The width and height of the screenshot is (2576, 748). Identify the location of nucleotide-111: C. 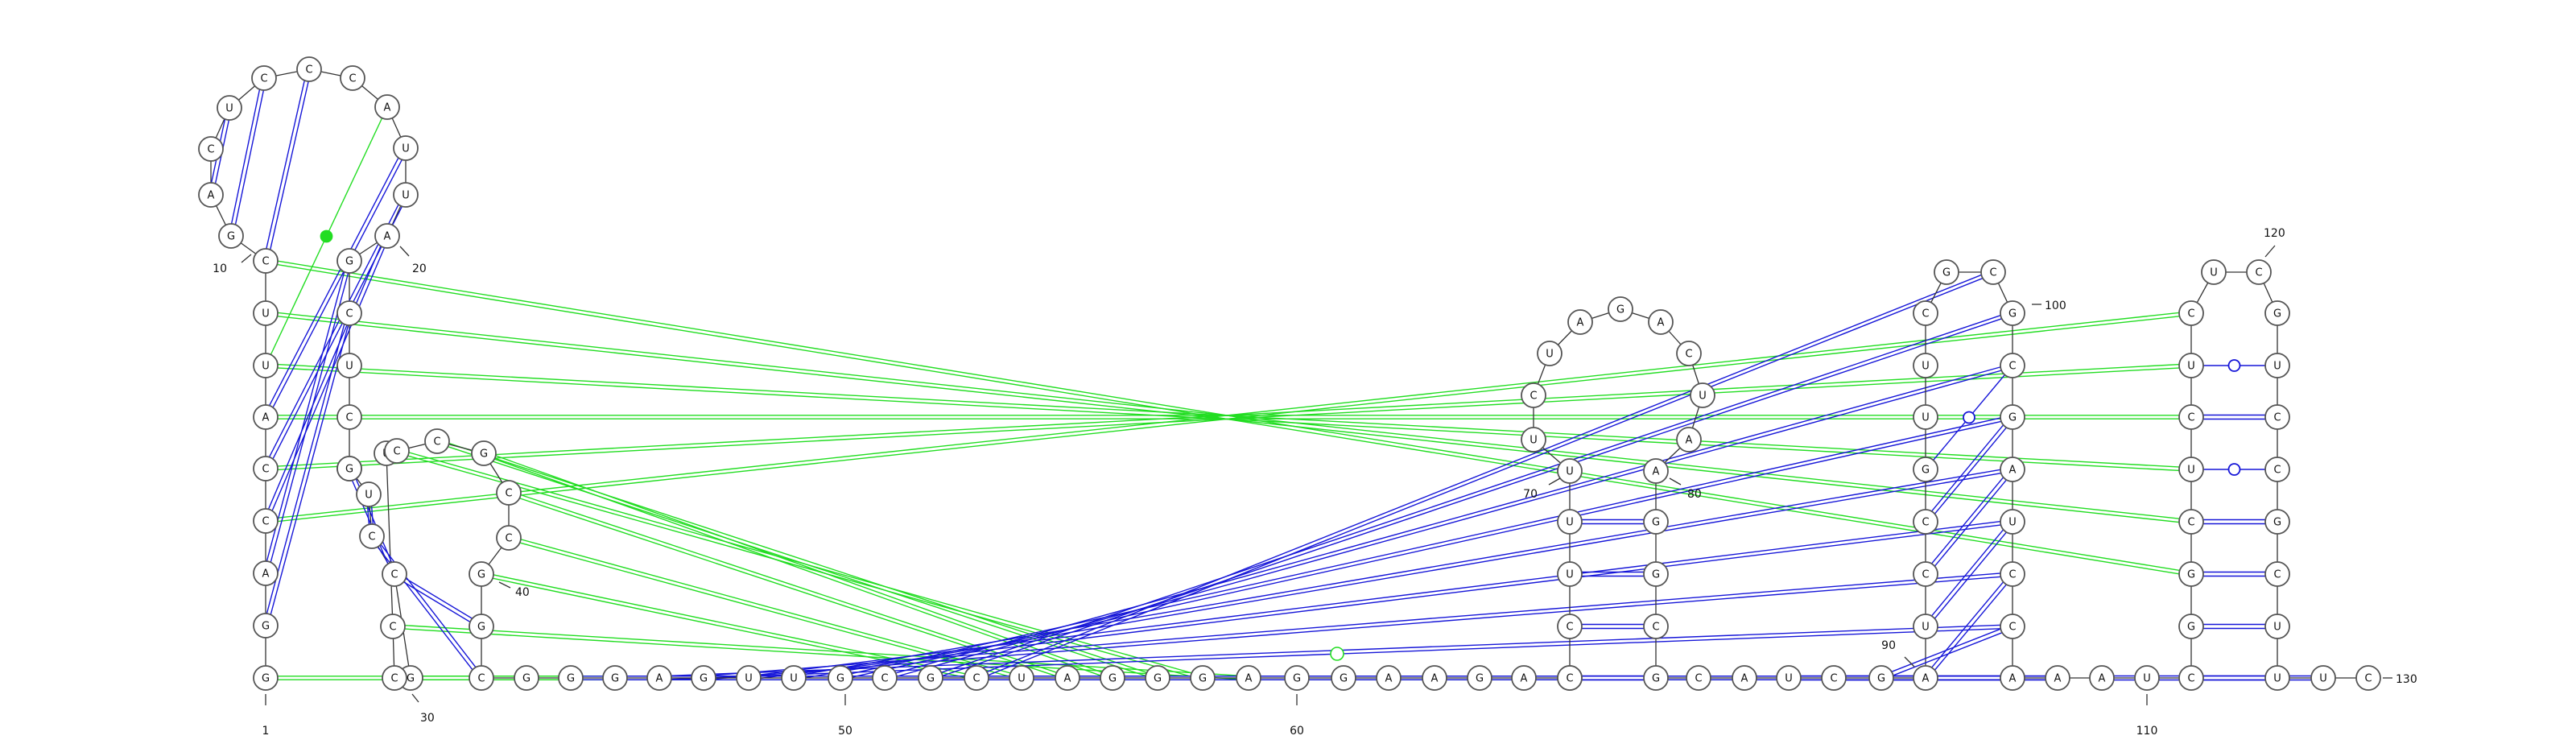
(2191, 678).